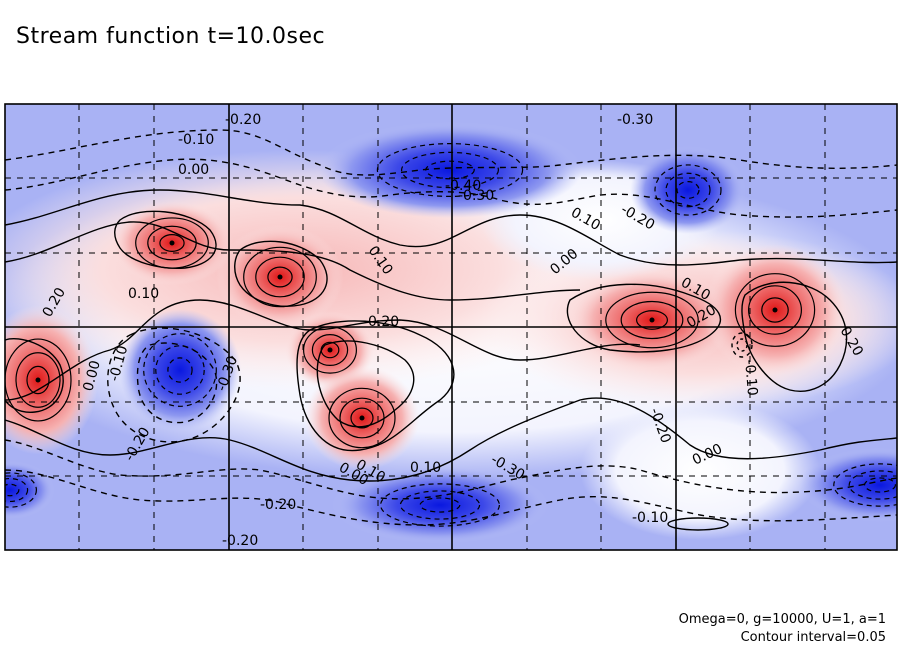 This screenshot has height=654, width=904. I want to click on contour-pos-leftblob, so click(165, 240).